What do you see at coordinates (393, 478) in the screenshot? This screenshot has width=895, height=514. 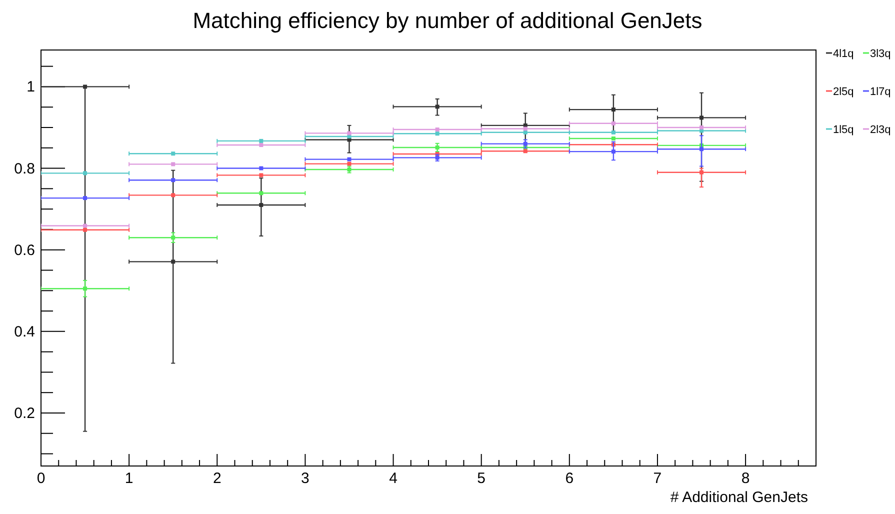 I see `x-tick-label: 4` at bounding box center [393, 478].